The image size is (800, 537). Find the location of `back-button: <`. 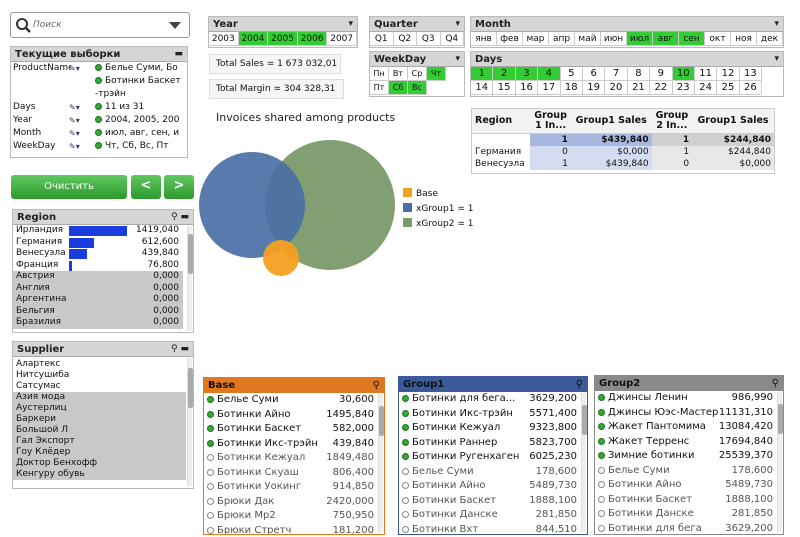

back-button: < is located at coordinates (146, 187).